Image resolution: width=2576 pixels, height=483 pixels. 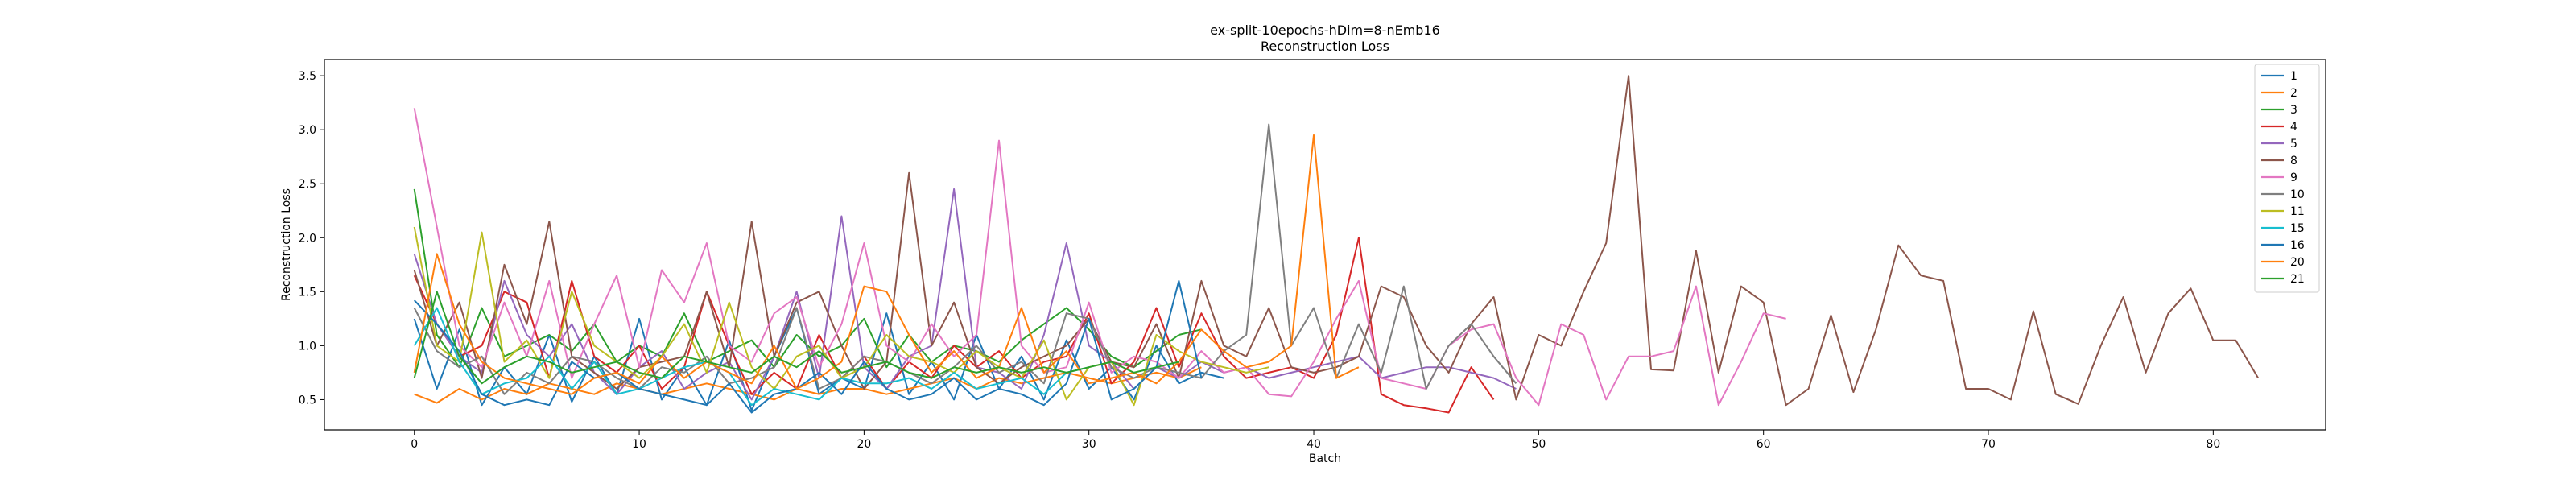 I want to click on x-tick-label: 10, so click(x=639, y=444).